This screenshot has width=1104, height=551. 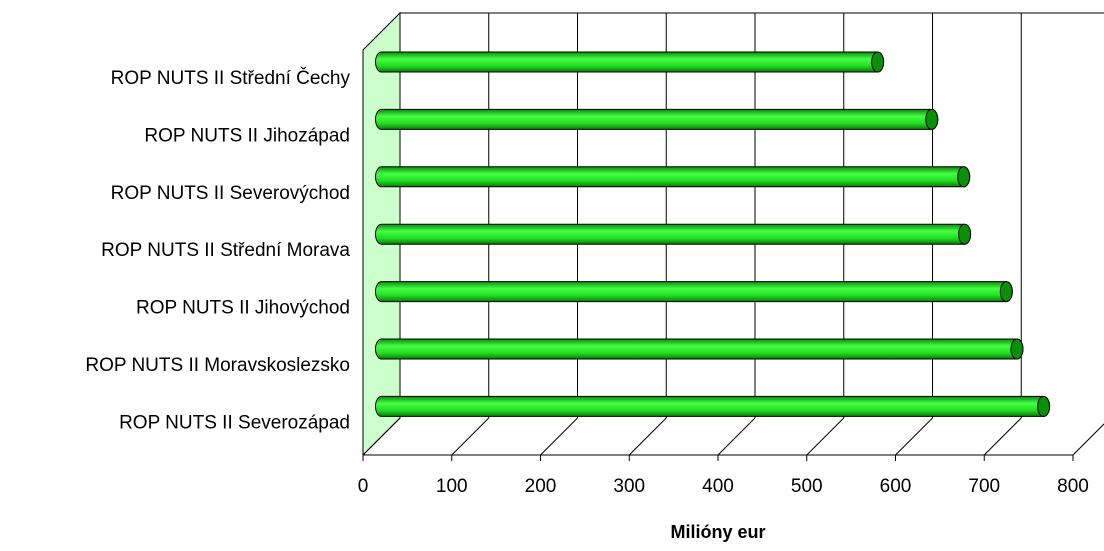 I want to click on x-tick-label: 0, so click(x=363, y=486).